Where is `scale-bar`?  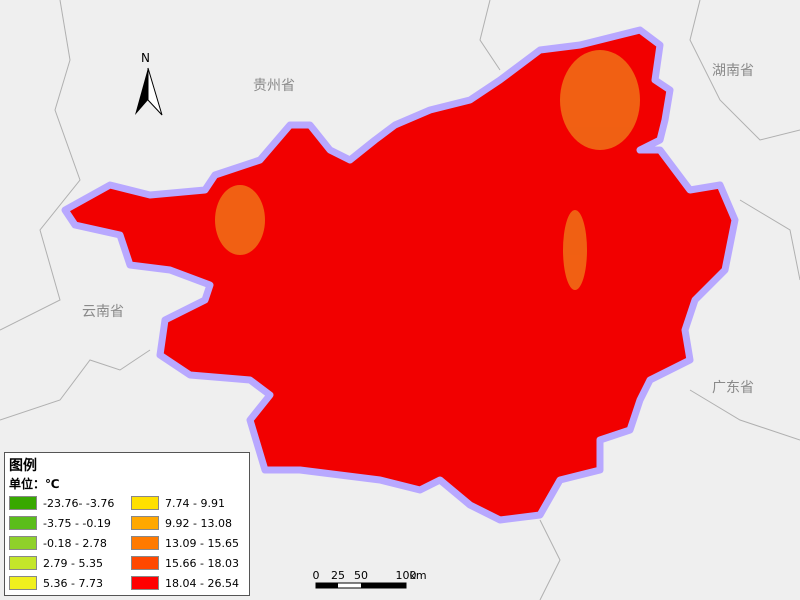 scale-bar is located at coordinates (361, 585).